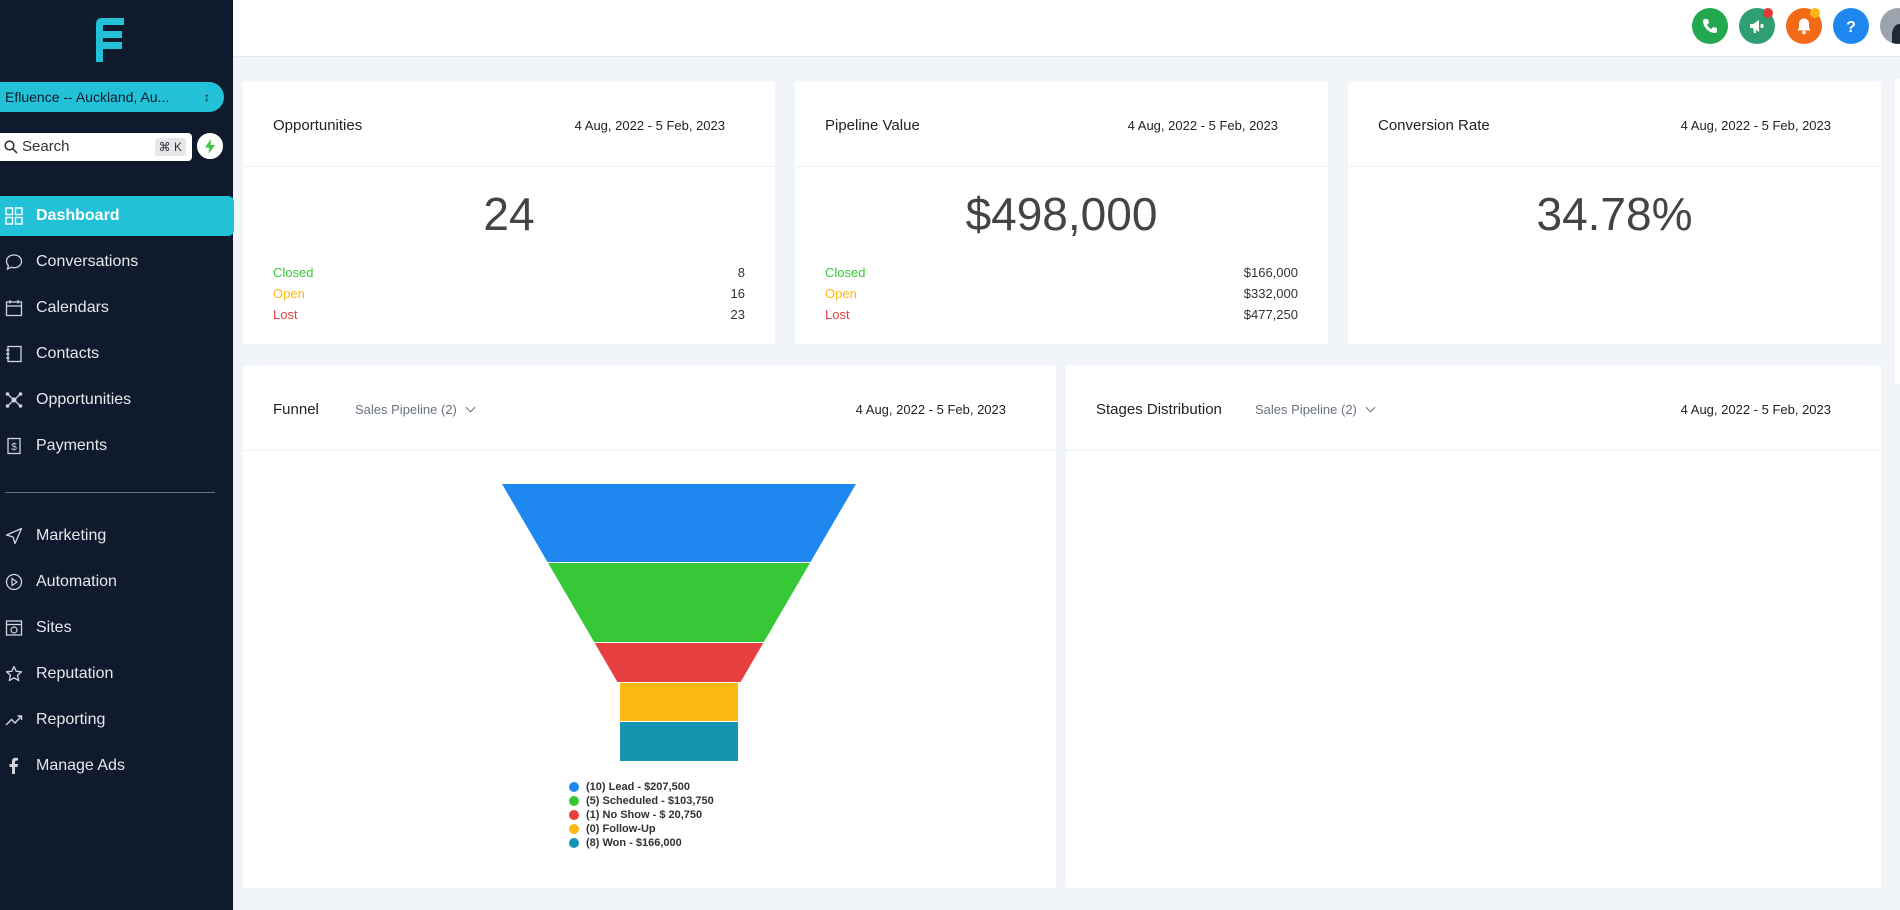  I want to click on nav-manage-ads: Manage Ads, so click(117, 766).